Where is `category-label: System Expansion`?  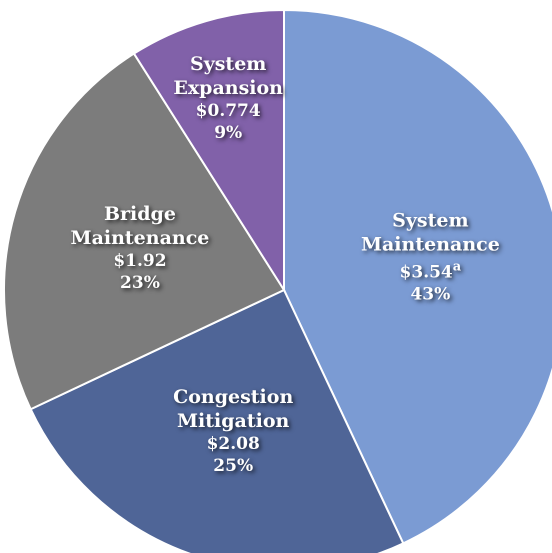
category-label: System Expansion is located at coordinates (228, 75).